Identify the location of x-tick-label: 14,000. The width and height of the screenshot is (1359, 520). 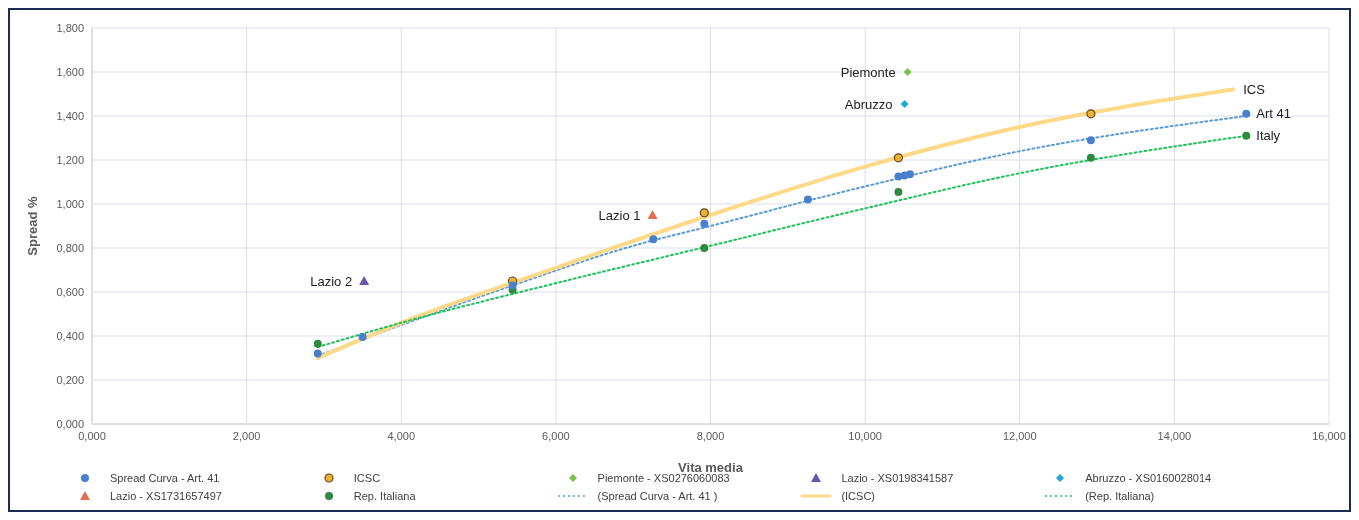
(1174, 435).